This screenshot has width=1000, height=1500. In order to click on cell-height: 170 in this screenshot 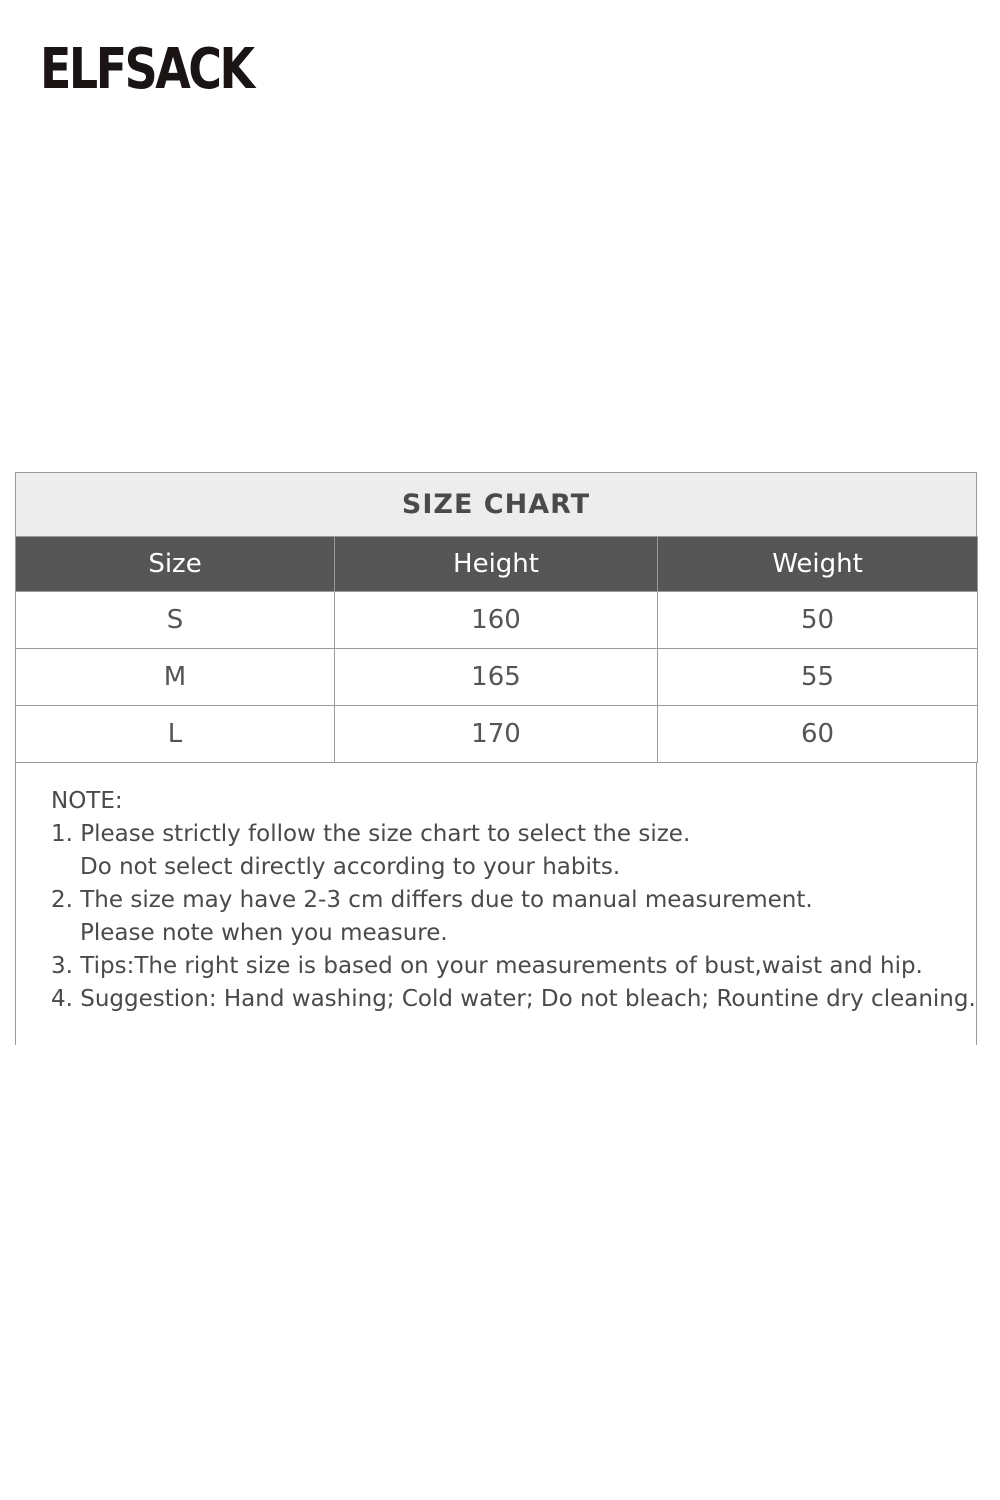, I will do `click(496, 734)`.